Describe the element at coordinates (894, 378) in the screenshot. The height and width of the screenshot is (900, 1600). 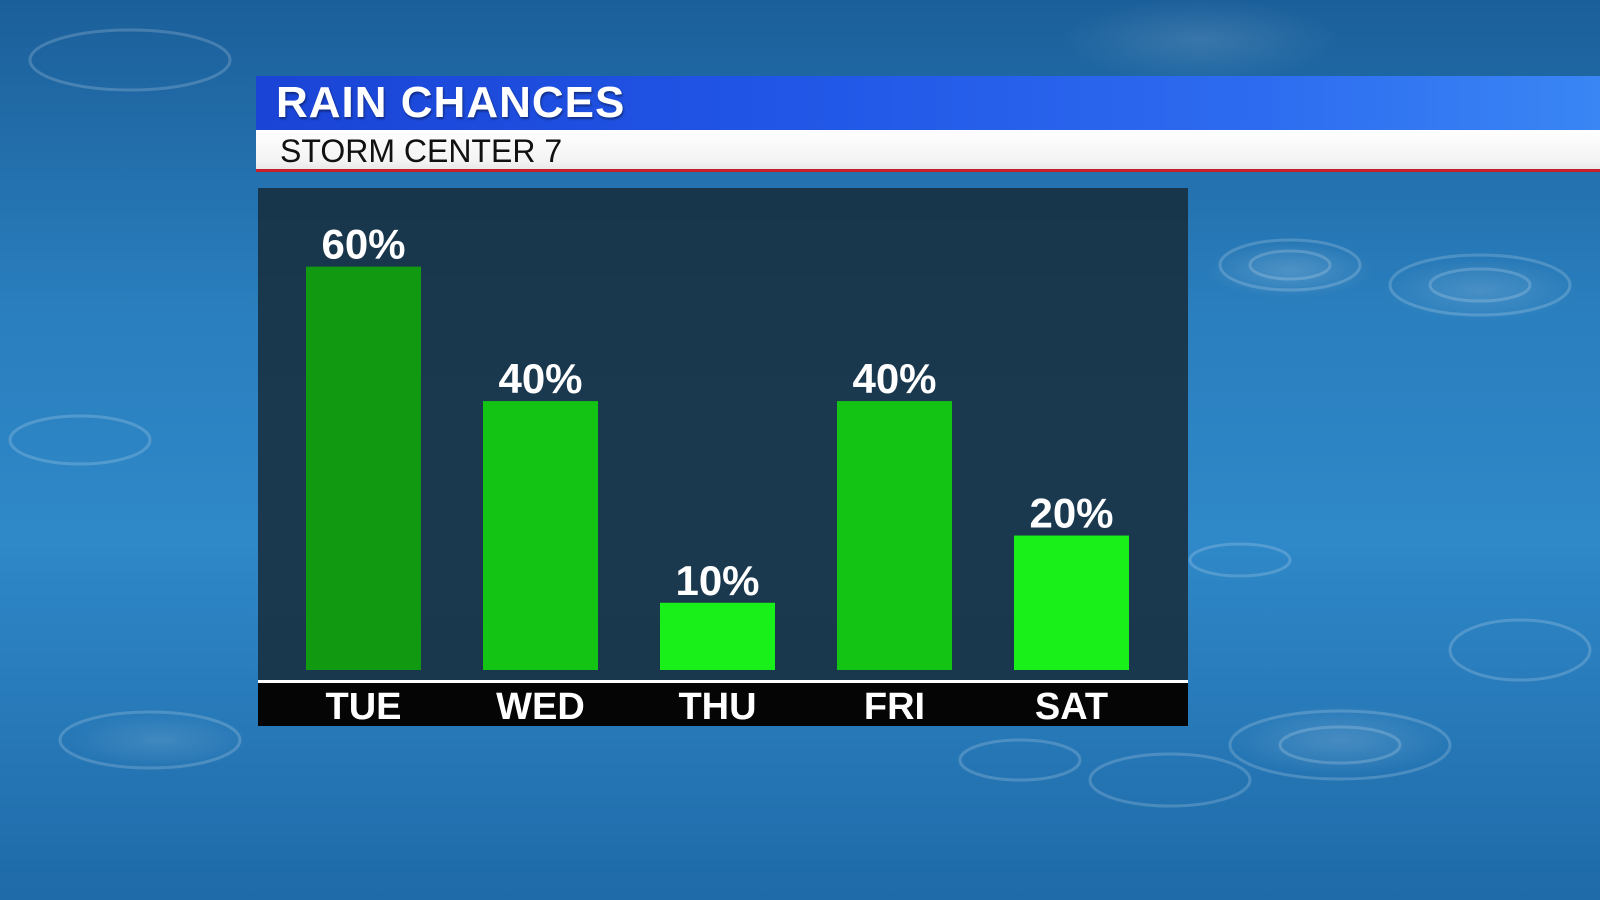
I see `data-label-fri: 40%` at that location.